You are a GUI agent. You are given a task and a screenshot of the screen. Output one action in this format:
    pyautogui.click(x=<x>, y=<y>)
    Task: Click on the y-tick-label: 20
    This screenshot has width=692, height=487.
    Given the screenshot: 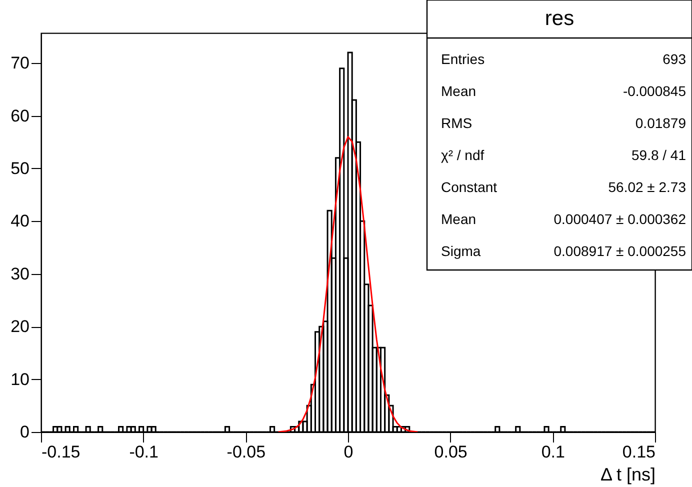 What is the action you would take?
    pyautogui.click(x=20, y=326)
    